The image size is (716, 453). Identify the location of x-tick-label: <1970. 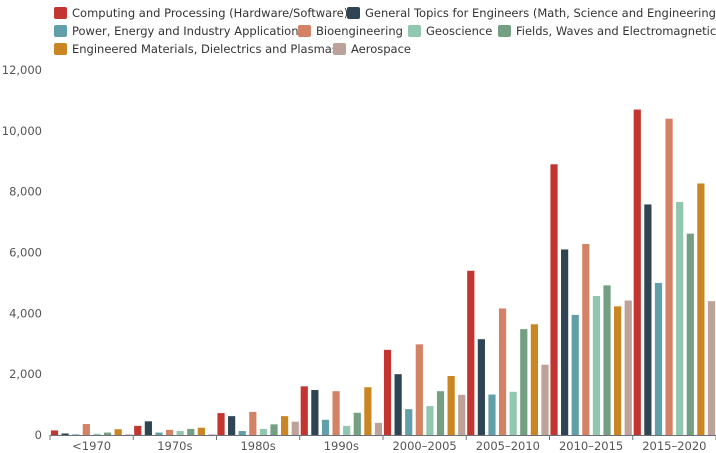
(91, 446).